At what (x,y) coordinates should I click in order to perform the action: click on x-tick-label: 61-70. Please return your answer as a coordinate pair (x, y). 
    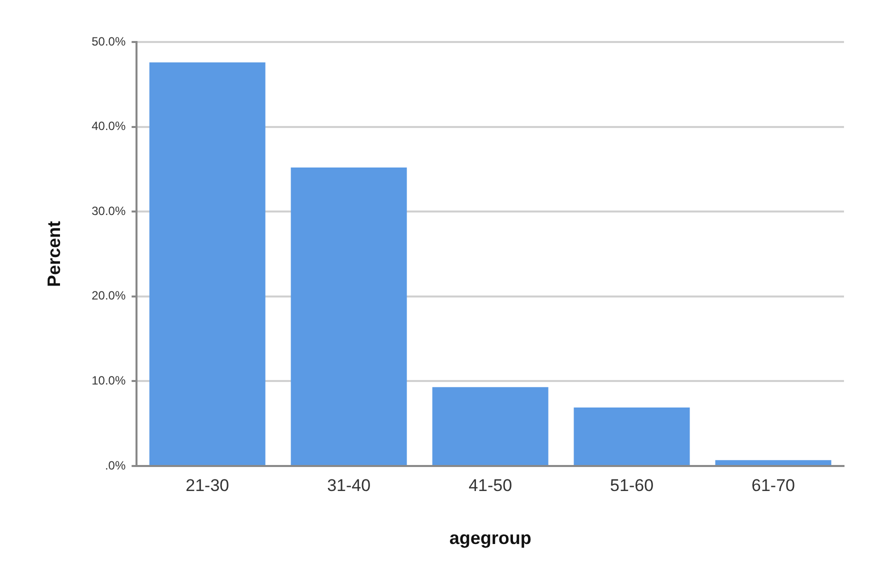
    Looking at the image, I should click on (774, 485).